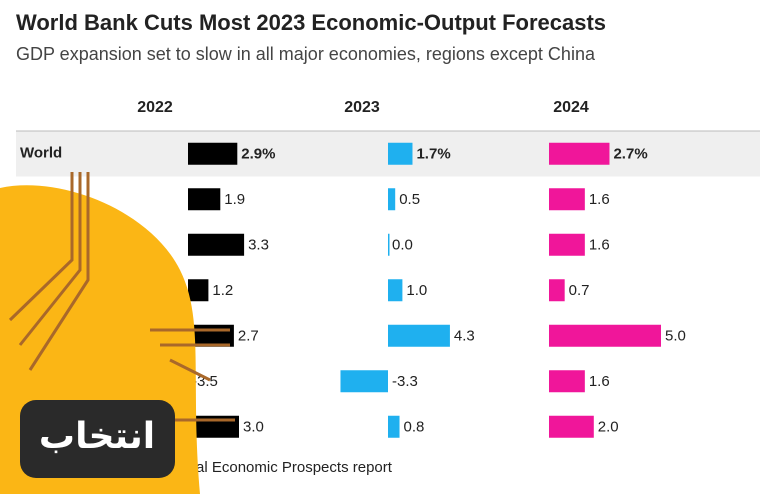 The width and height of the screenshot is (771, 494). Describe the element at coordinates (222, 290) in the screenshot. I see `value-label: 1.2` at that location.